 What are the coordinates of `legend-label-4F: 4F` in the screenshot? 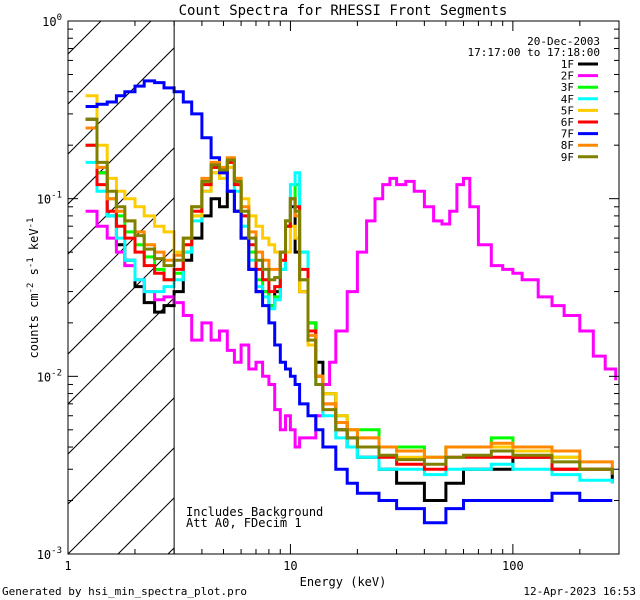 It's located at (567, 99).